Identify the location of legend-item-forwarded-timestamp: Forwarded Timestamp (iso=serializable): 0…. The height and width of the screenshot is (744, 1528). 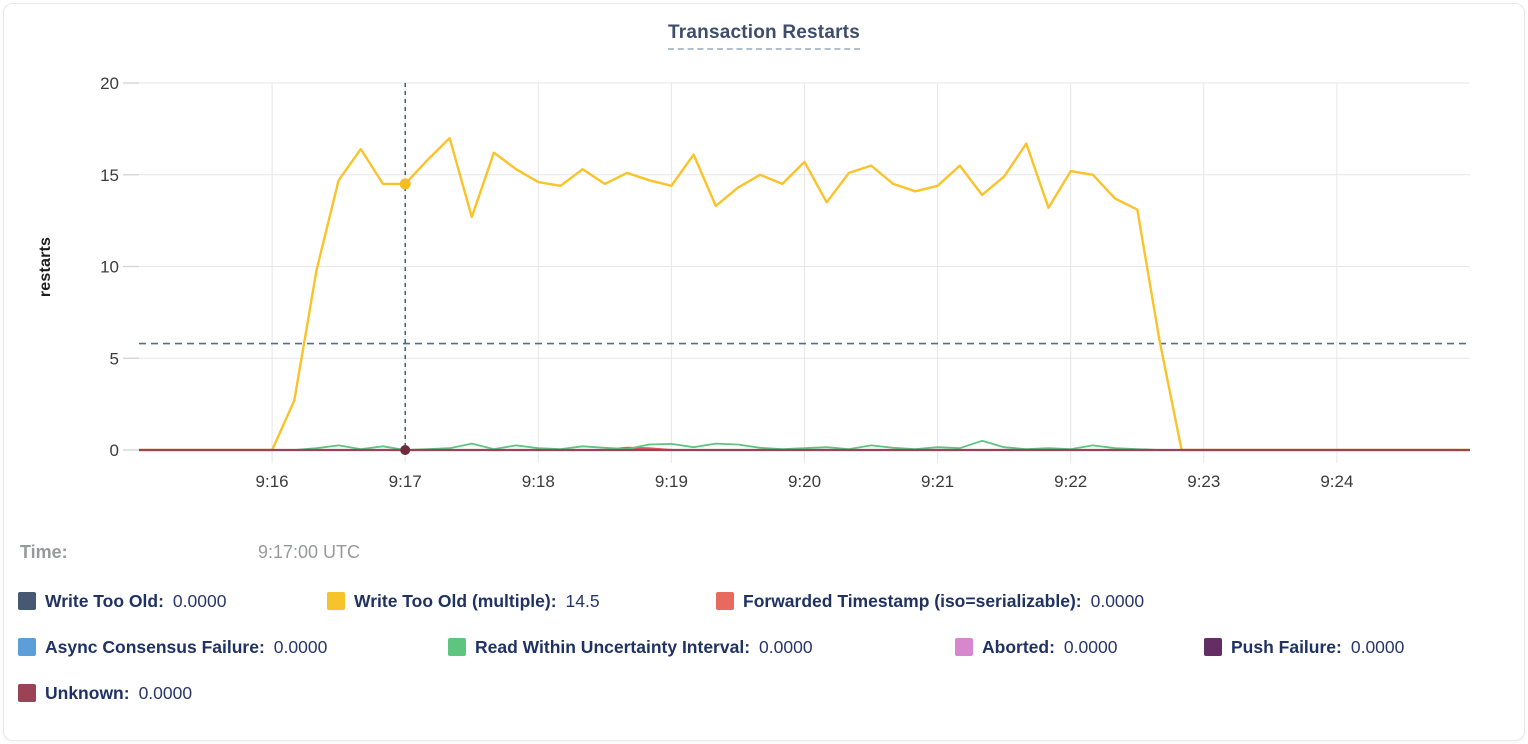
(930, 601).